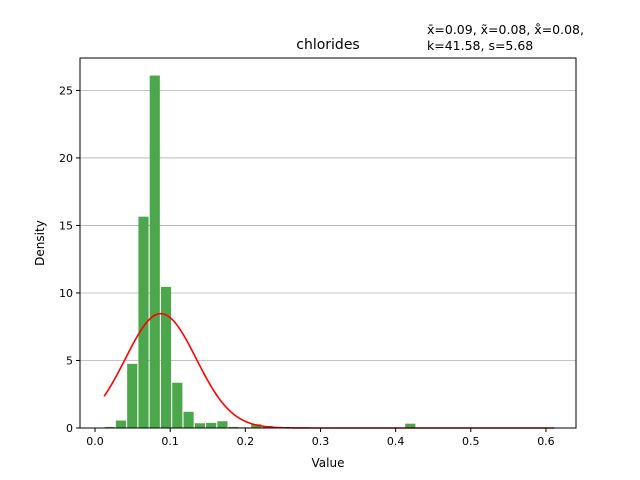 The image size is (640, 480). What do you see at coordinates (246, 441) in the screenshot?
I see `x-tick-label-2: 0.2` at bounding box center [246, 441].